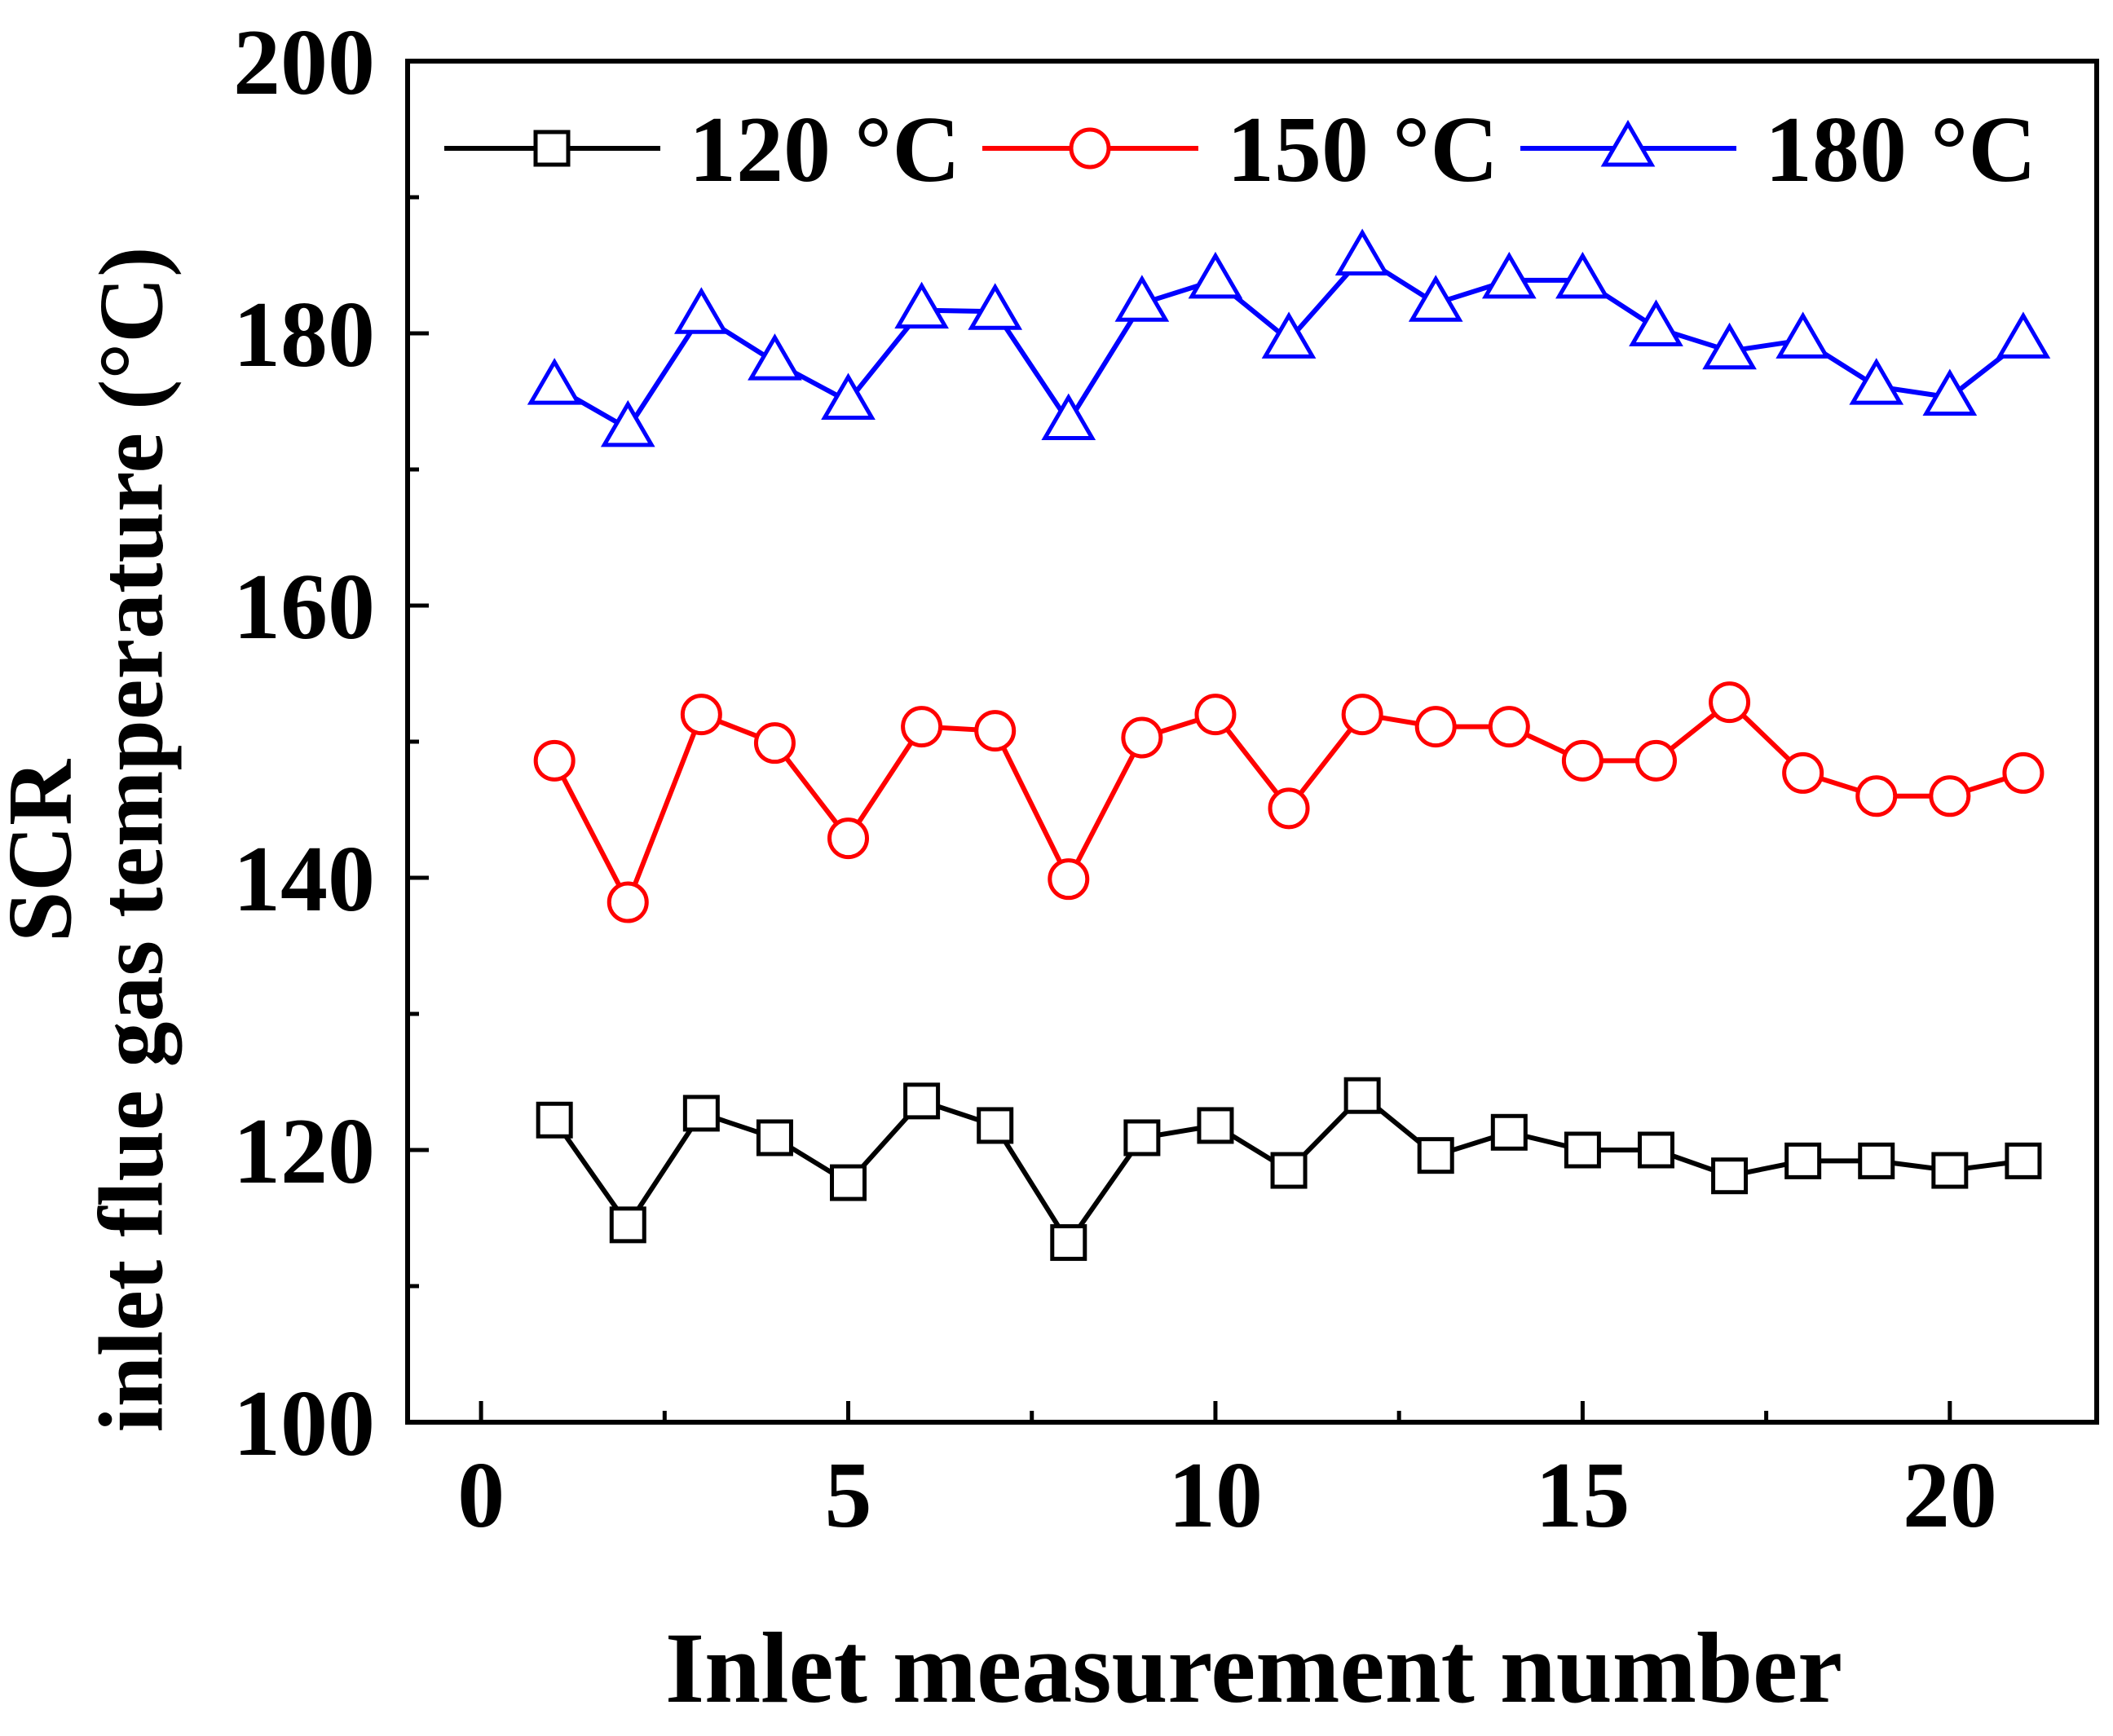  I want to click on legend: 120 °C 150 °C 180 °C, so click(1240, 150).